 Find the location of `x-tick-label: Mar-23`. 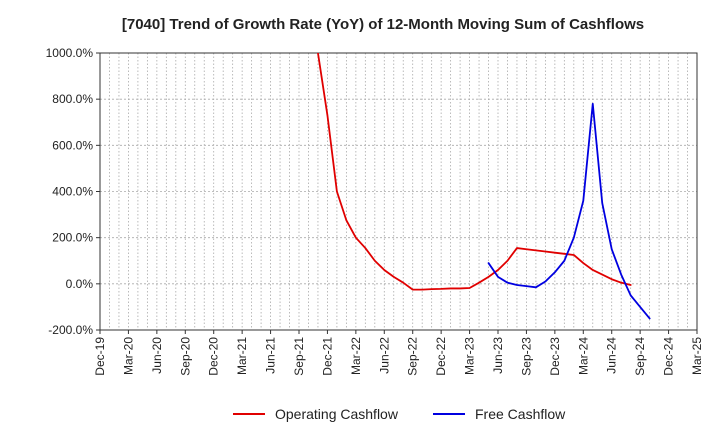

x-tick-label: Mar-23 is located at coordinates (470, 356).